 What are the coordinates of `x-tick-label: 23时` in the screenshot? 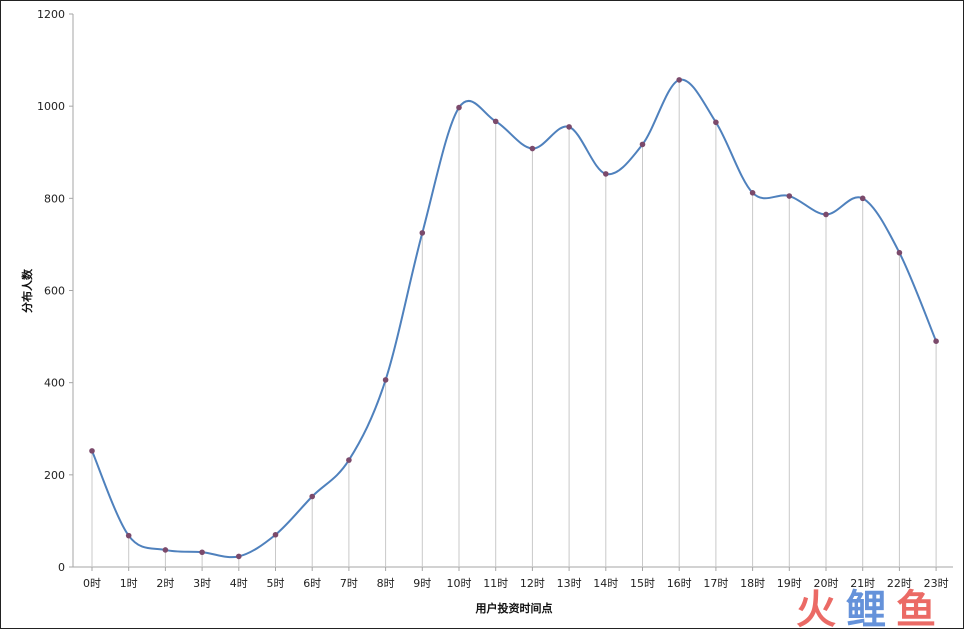 It's located at (936, 583).